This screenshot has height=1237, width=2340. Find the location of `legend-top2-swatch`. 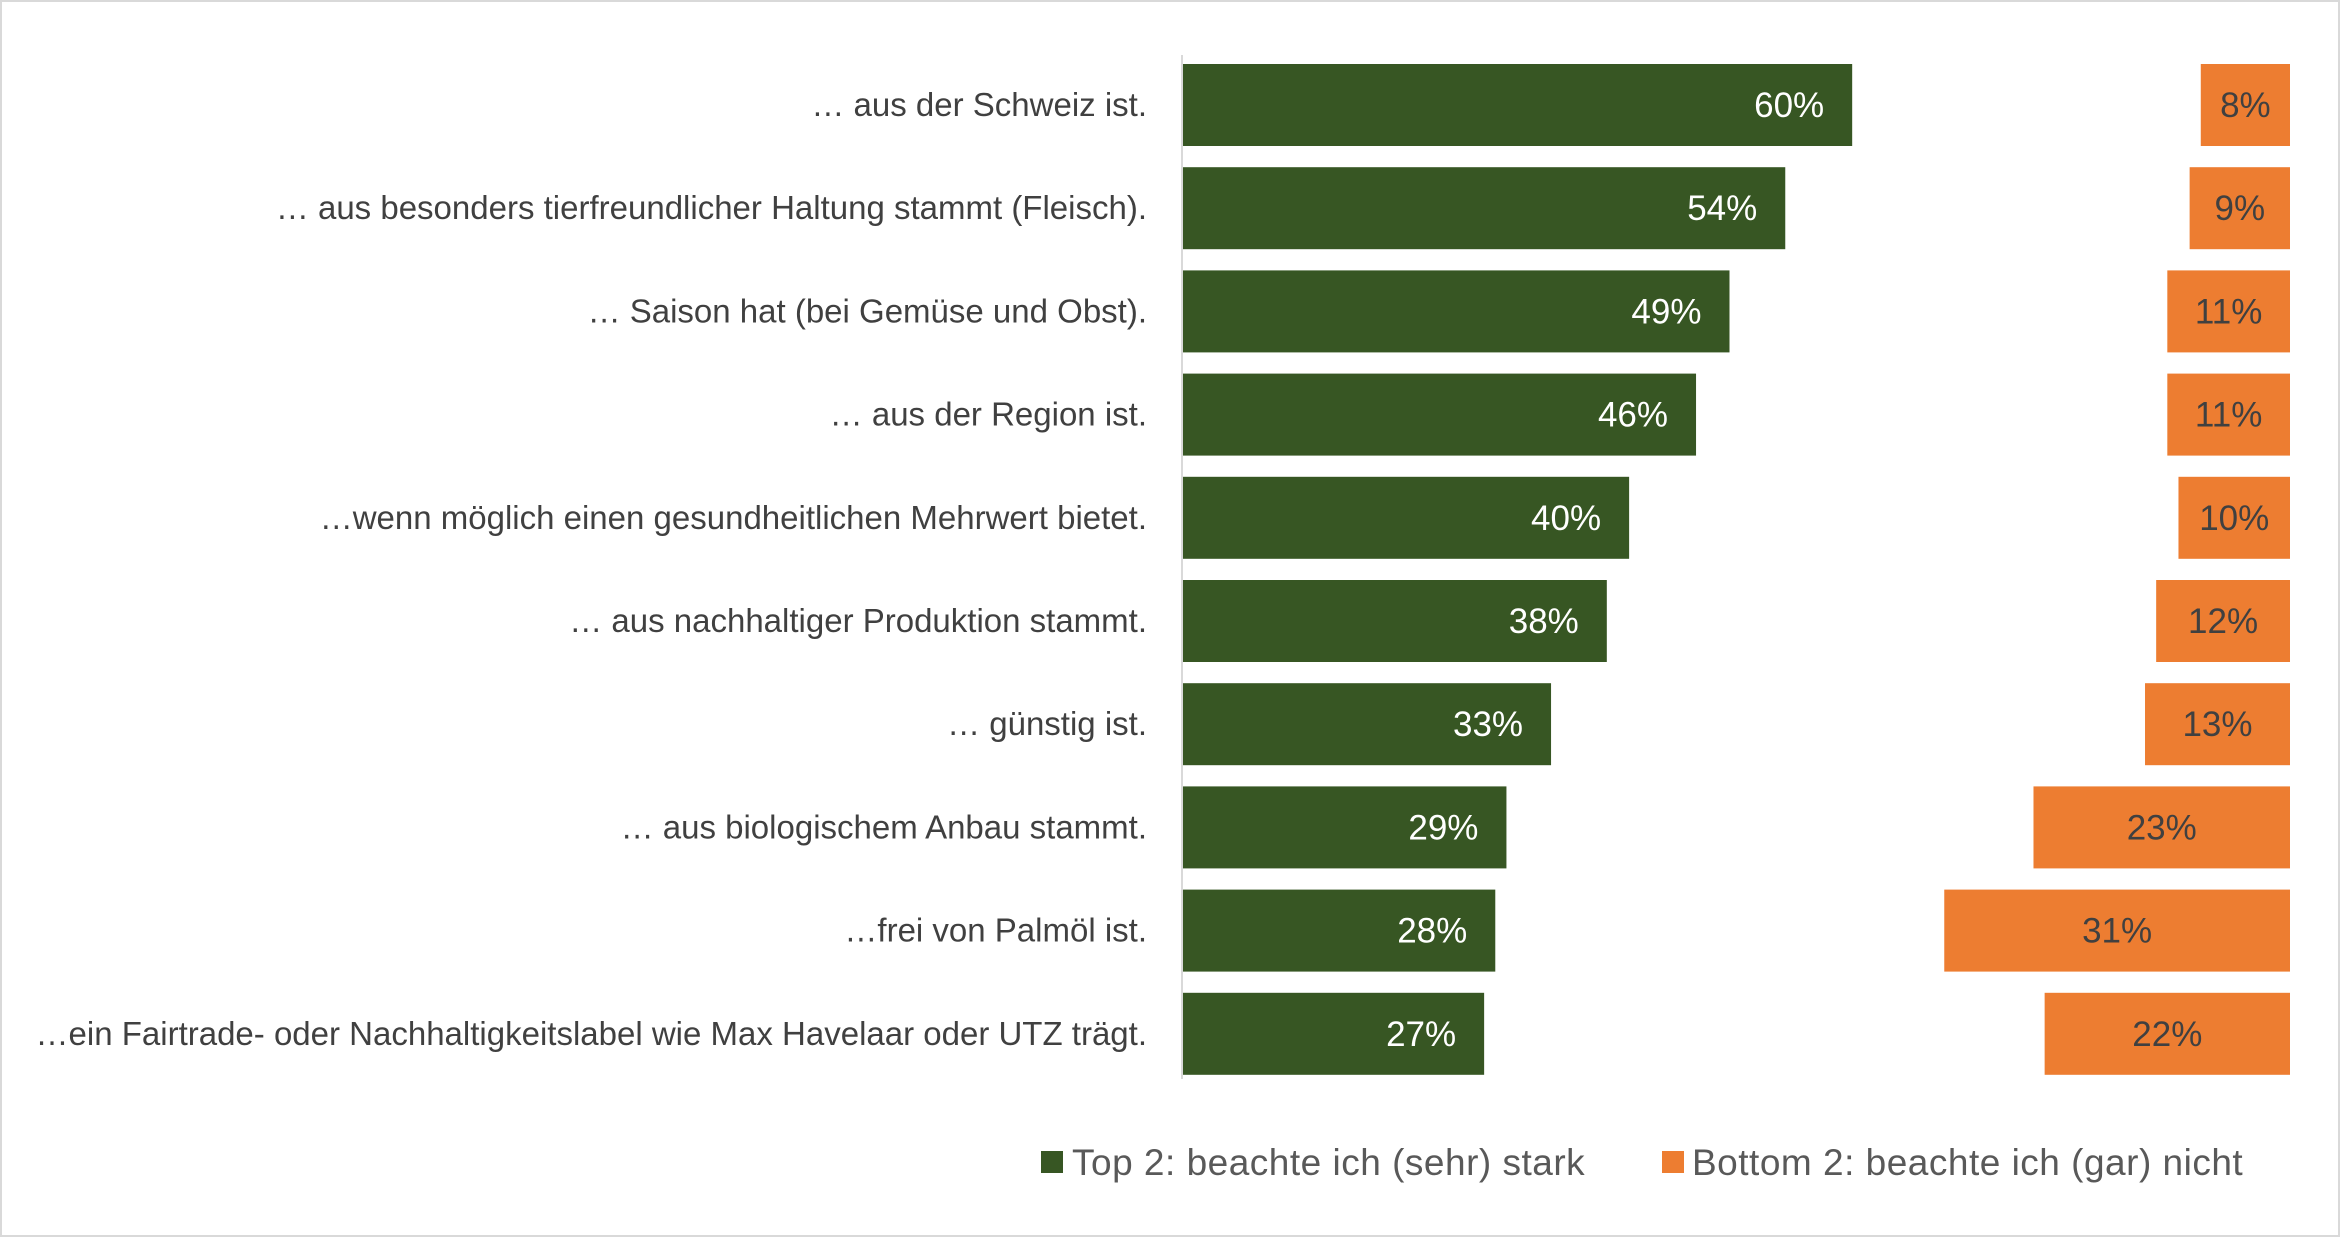

legend-top2-swatch is located at coordinates (1052, 1162).